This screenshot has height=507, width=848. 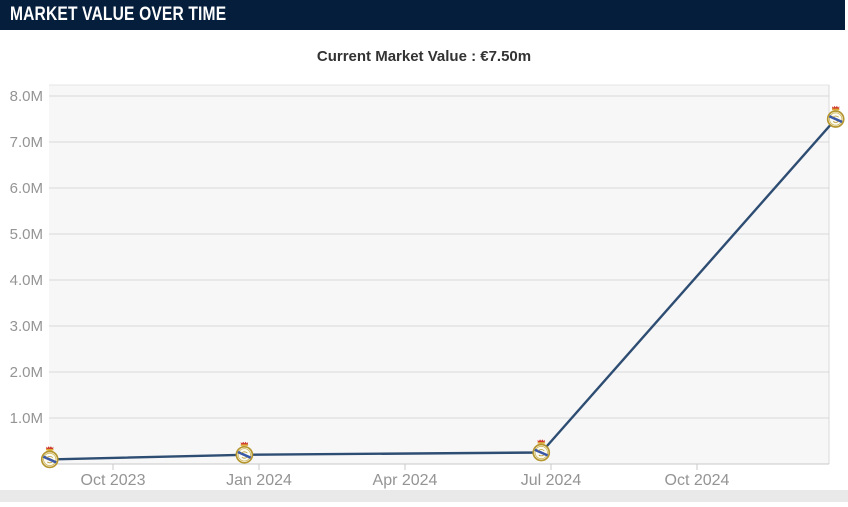 I want to click on y-axis-label: 5.0M, so click(x=26, y=234).